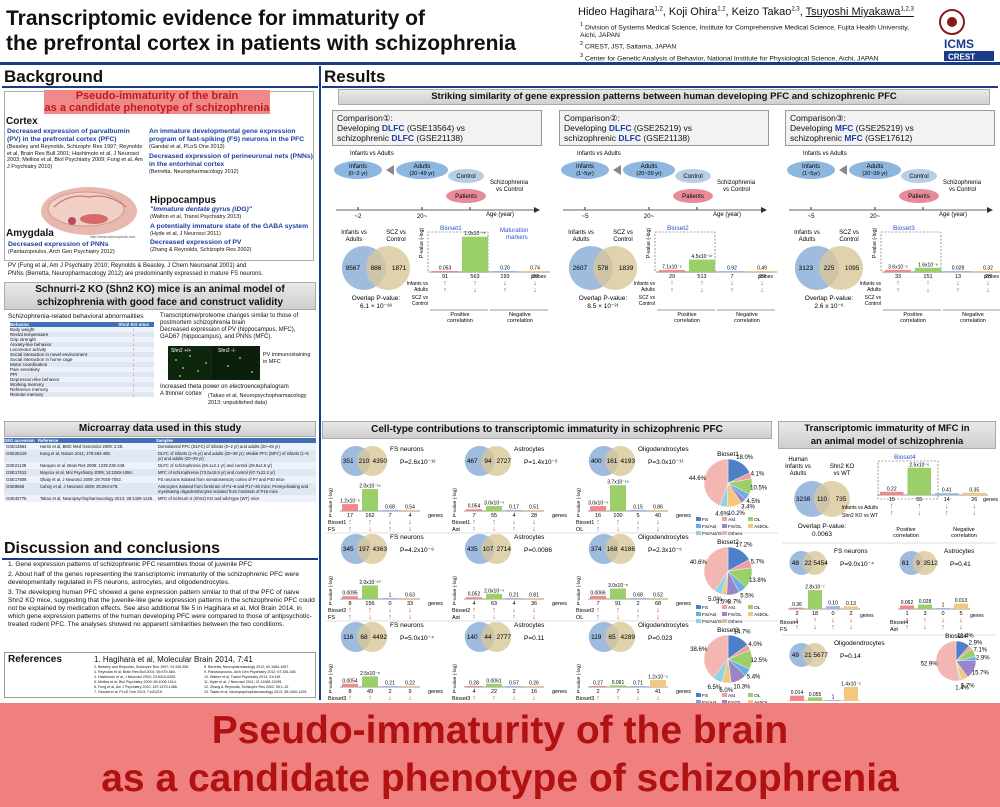 This screenshot has height=807, width=1000. I want to click on control-ellipse, so click(919, 176).